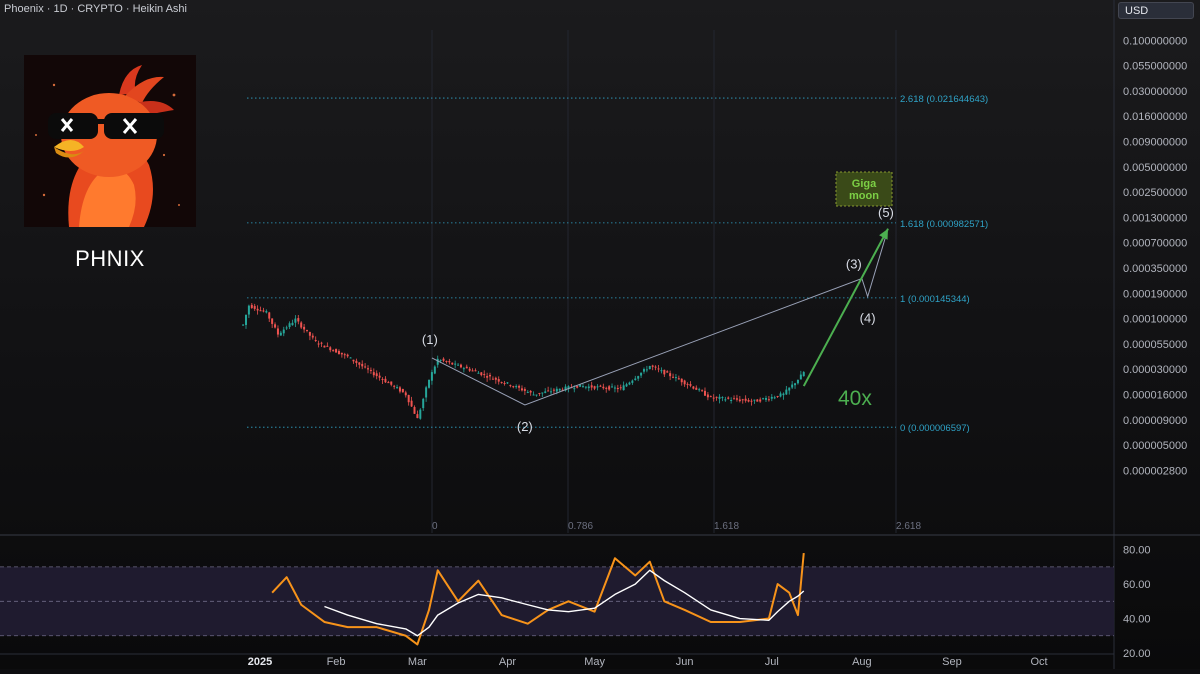 Image resolution: width=1200 pixels, height=674 pixels. What do you see at coordinates (507, 662) in the screenshot?
I see `time-tick-label: Apr` at bounding box center [507, 662].